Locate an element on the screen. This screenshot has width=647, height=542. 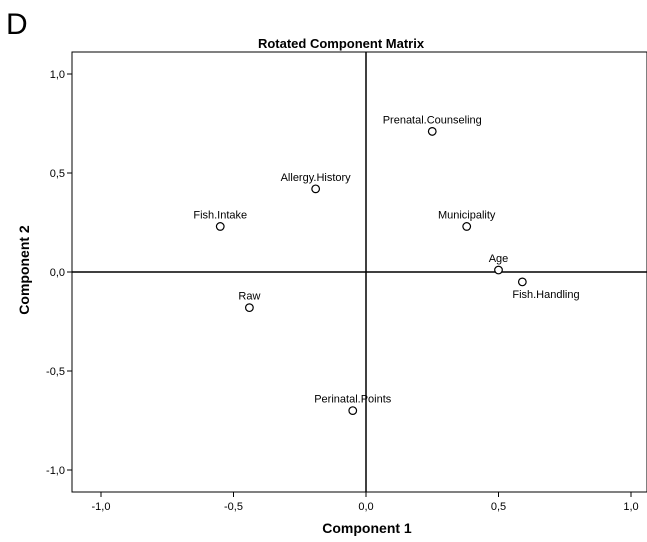
x-tick-label: 0,5 is located at coordinates (498, 507).